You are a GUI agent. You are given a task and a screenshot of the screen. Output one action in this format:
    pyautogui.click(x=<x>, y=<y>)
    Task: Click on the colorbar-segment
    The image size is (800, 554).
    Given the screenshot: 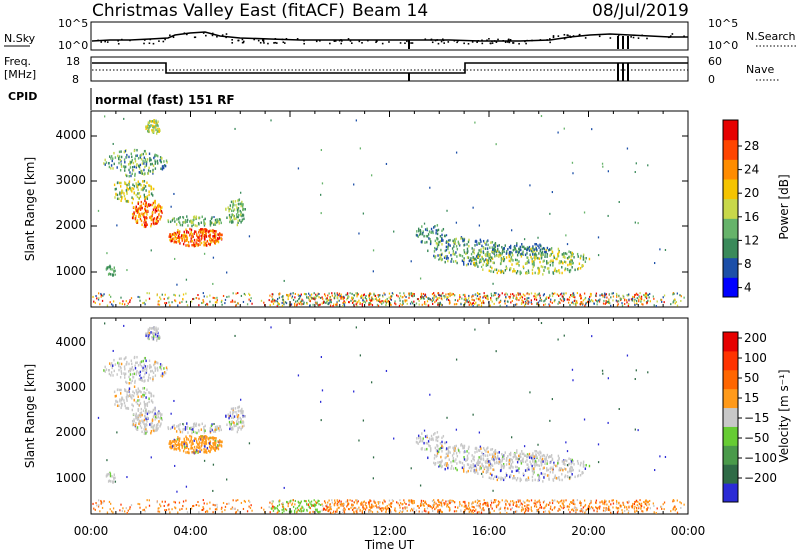 What is the action you would take?
    pyautogui.click(x=730, y=130)
    